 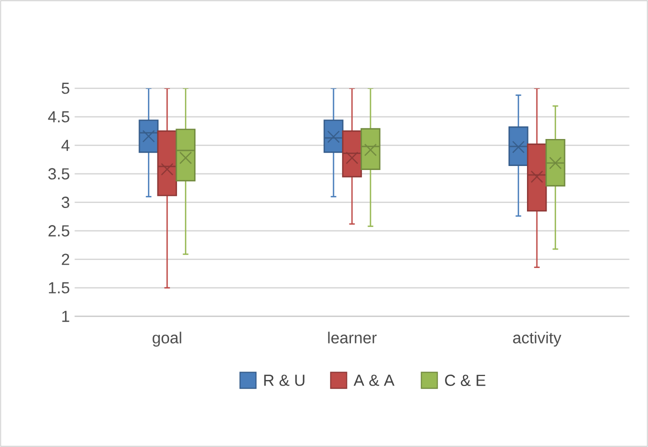 I want to click on y-tick-label: 5, so click(x=66, y=88).